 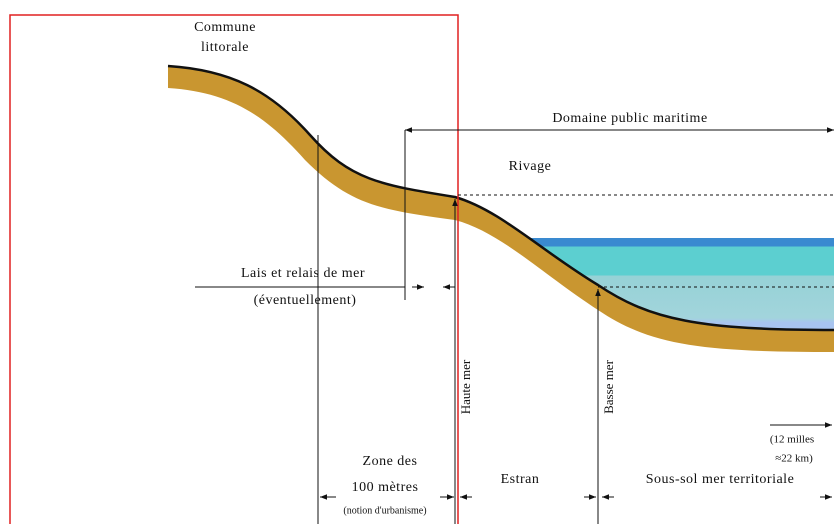 What do you see at coordinates (305, 300) in the screenshot?
I see `label: (éventuellement)` at bounding box center [305, 300].